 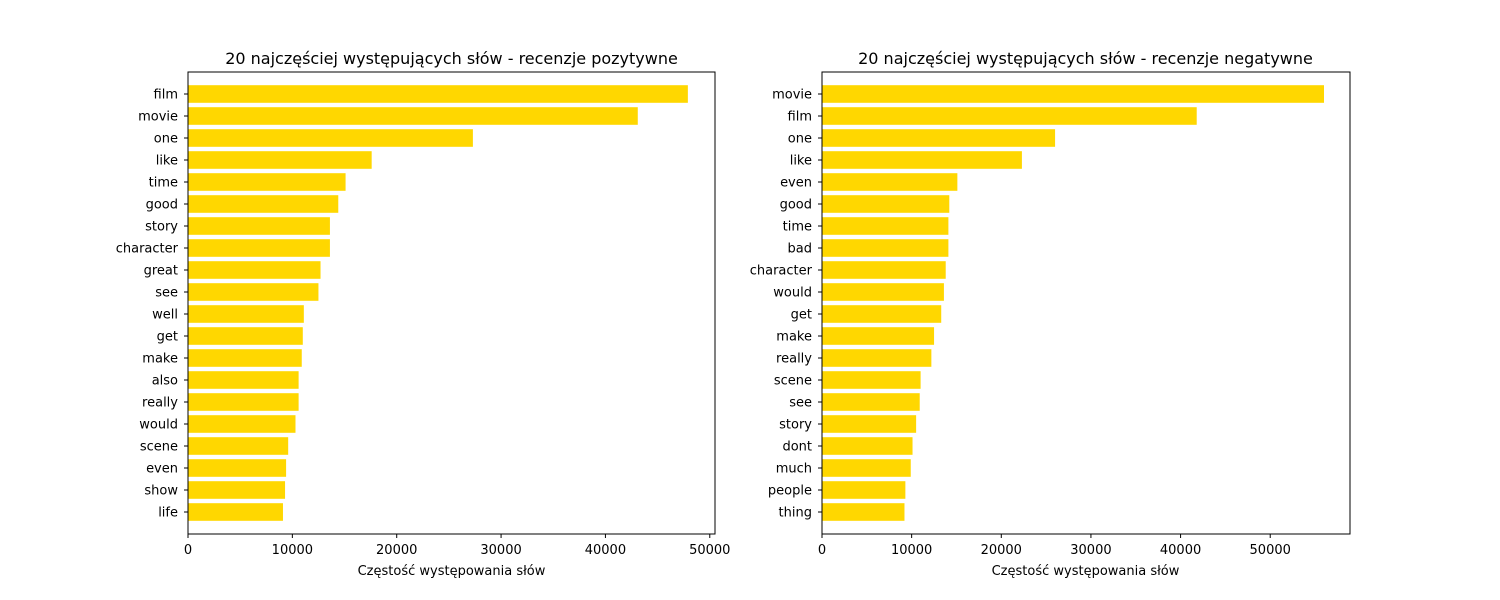 What do you see at coordinates (797, 447) in the screenshot?
I see `y-tick-label: dont` at bounding box center [797, 447].